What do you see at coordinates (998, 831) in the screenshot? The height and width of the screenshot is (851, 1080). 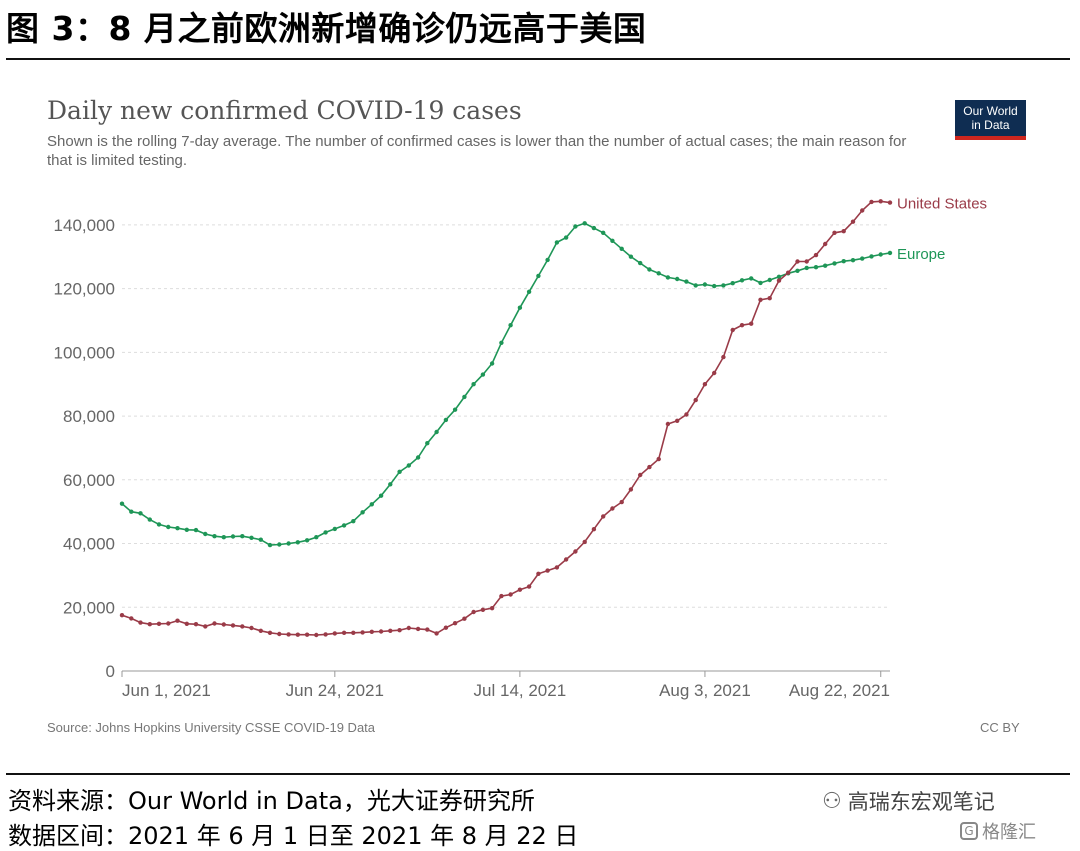 I see `watermark-2: G 格隆汇` at bounding box center [998, 831].